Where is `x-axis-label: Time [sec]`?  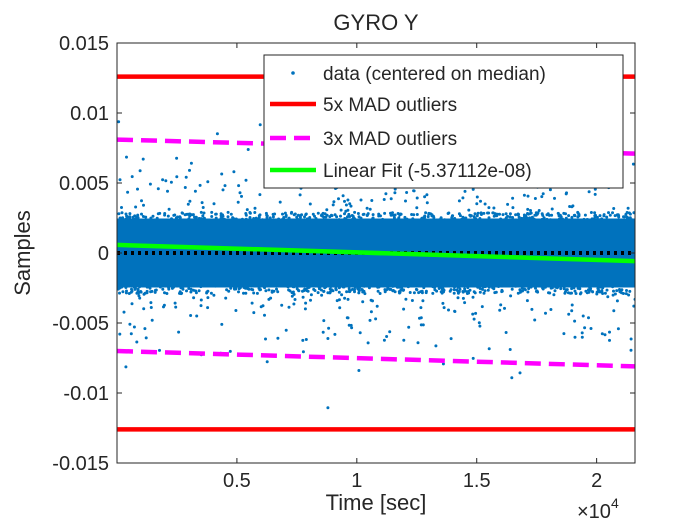
x-axis-label: Time [sec] is located at coordinates (376, 502).